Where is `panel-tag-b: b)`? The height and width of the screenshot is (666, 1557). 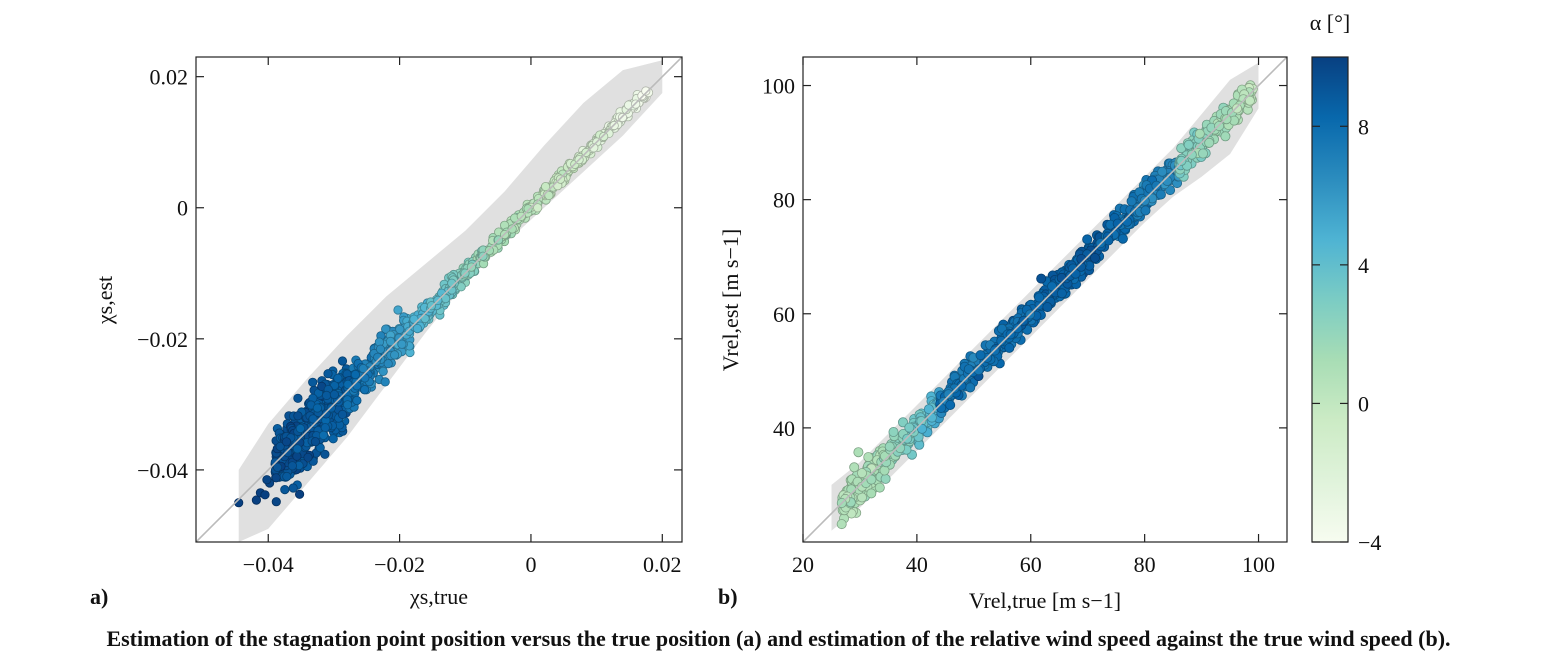 panel-tag-b: b) is located at coordinates (728, 596).